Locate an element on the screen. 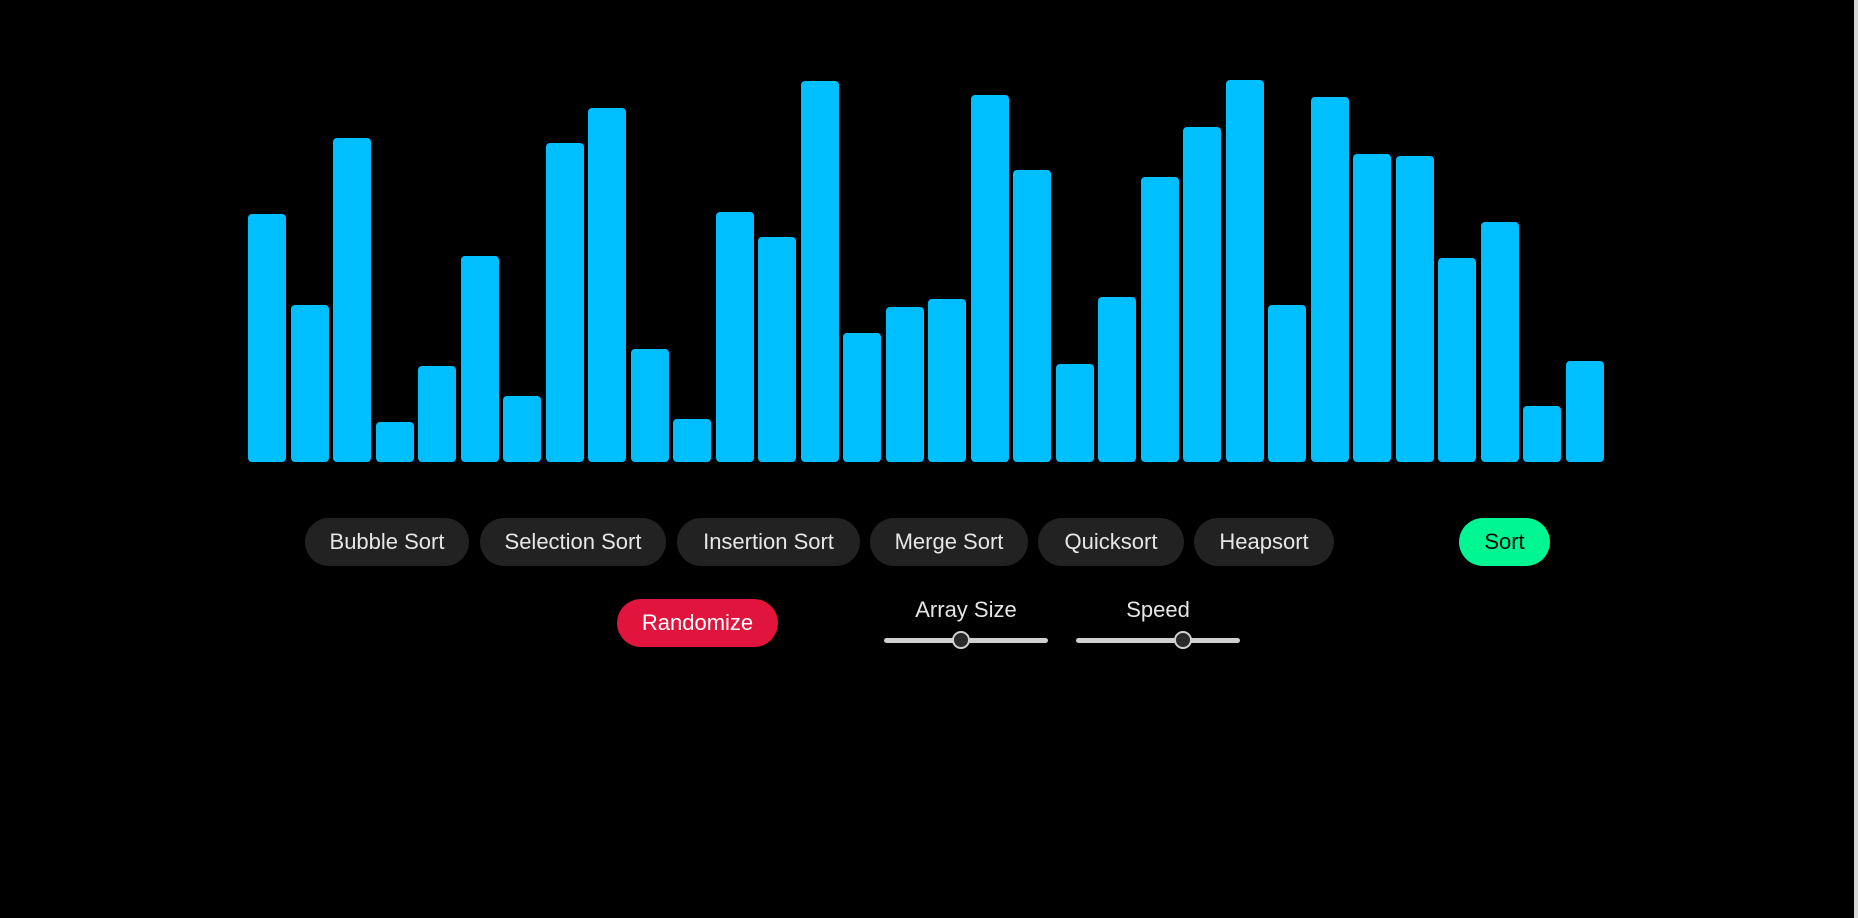 This screenshot has width=1858, height=918. array-size-control: Array Size is located at coordinates (966, 622).